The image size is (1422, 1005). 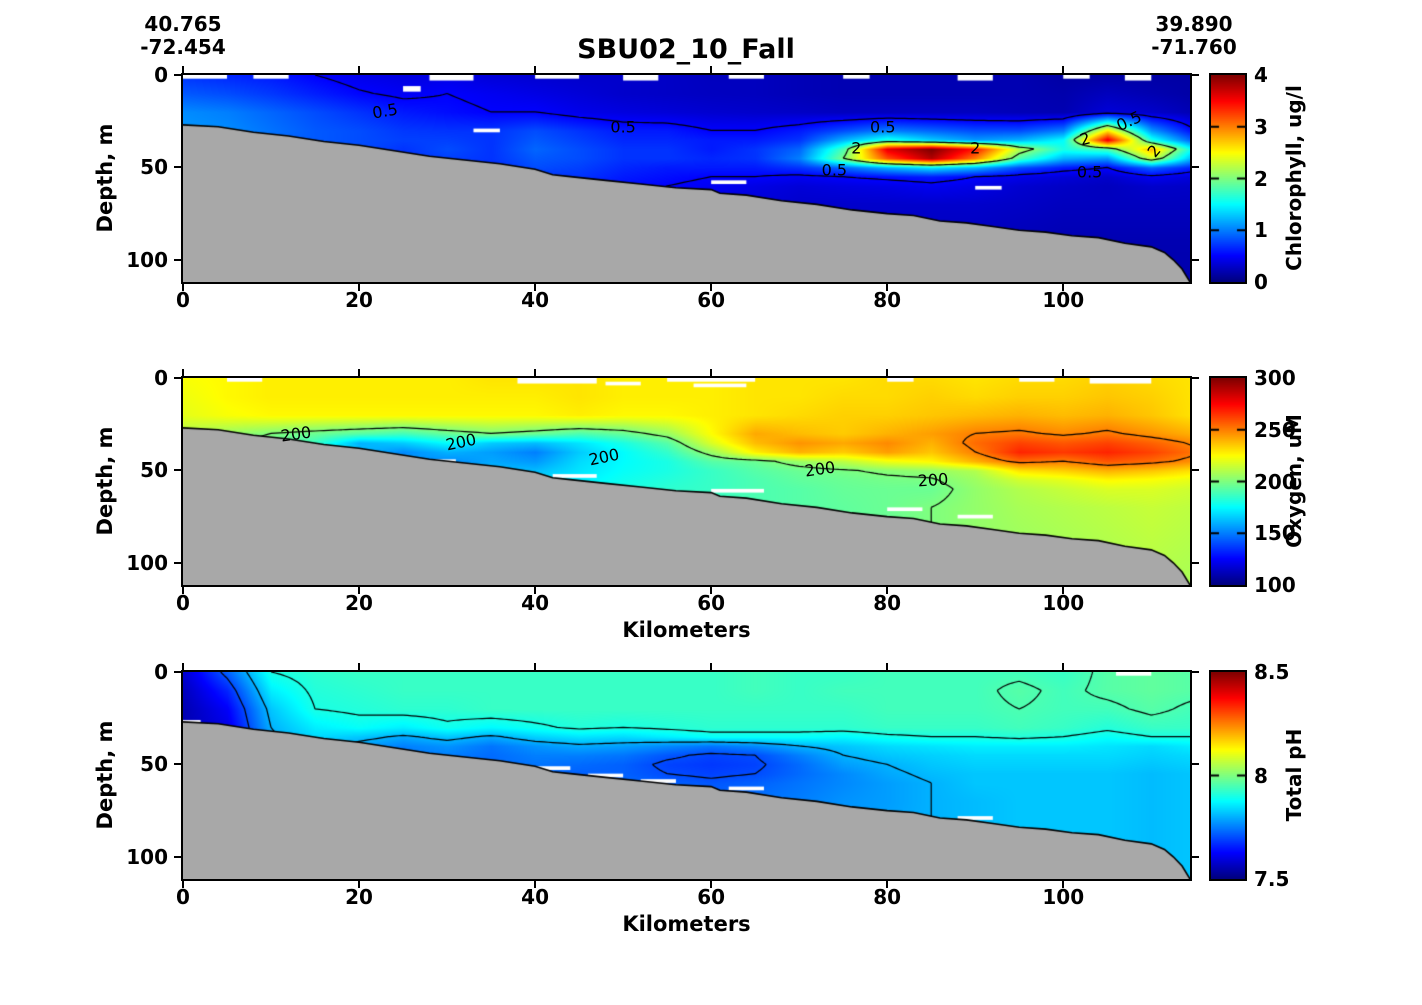 I want to click on section-start-coordinates: 40.765 -72.454, so click(x=182, y=36).